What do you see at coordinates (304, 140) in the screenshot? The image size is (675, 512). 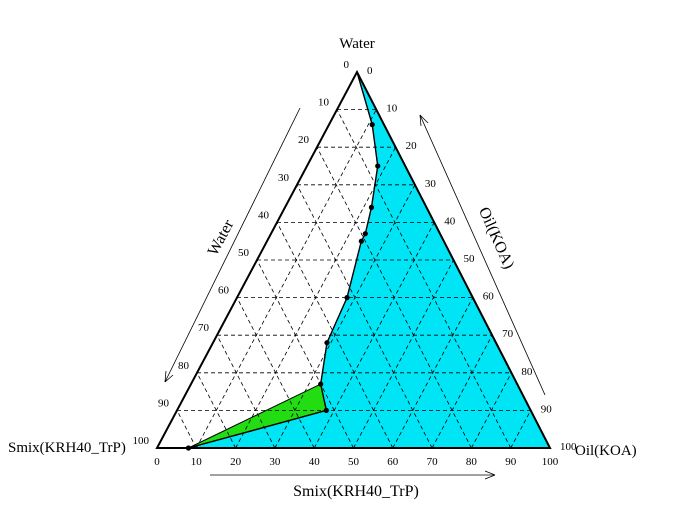 I see `water-tick-label: 20` at bounding box center [304, 140].